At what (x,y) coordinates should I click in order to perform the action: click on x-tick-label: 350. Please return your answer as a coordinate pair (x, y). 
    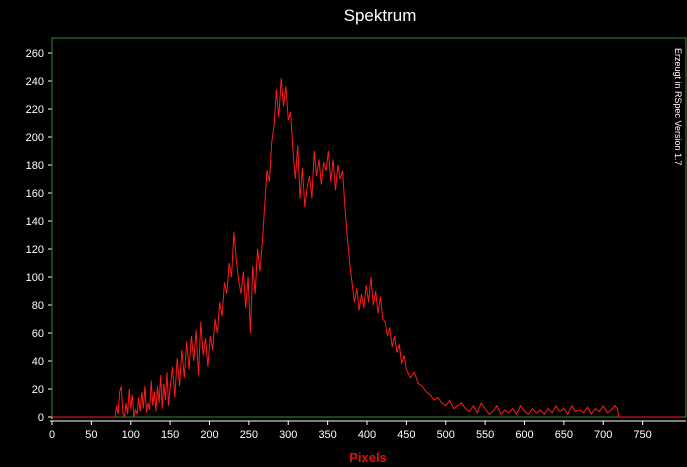
    Looking at the image, I should click on (327, 435).